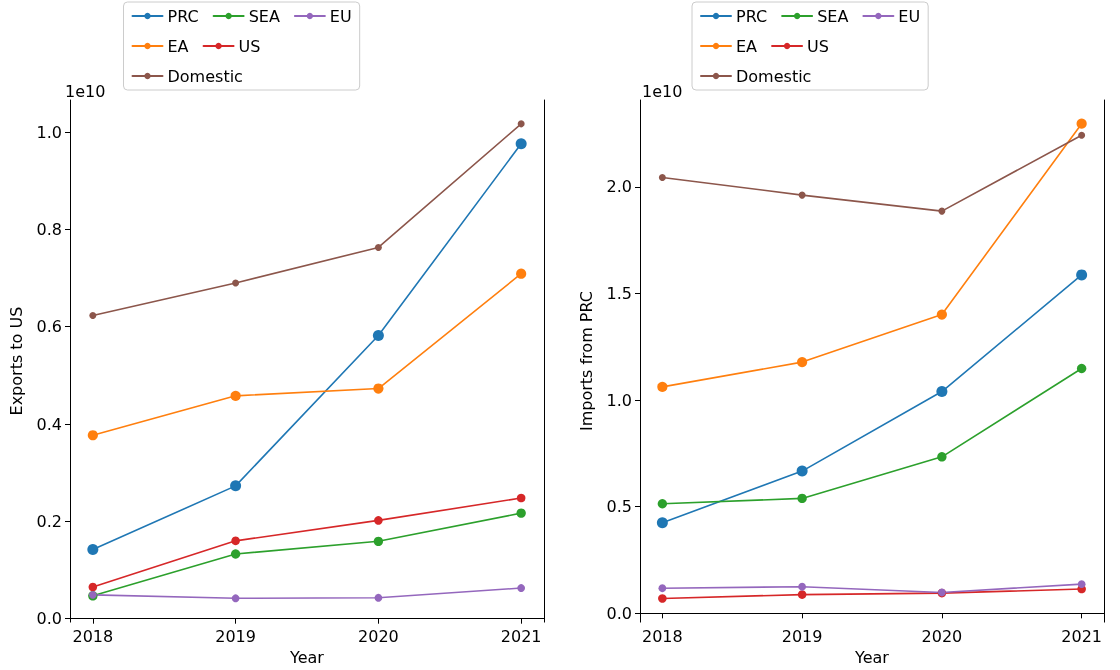  I want to click on y-tick-label: 0.4, so click(49, 424).